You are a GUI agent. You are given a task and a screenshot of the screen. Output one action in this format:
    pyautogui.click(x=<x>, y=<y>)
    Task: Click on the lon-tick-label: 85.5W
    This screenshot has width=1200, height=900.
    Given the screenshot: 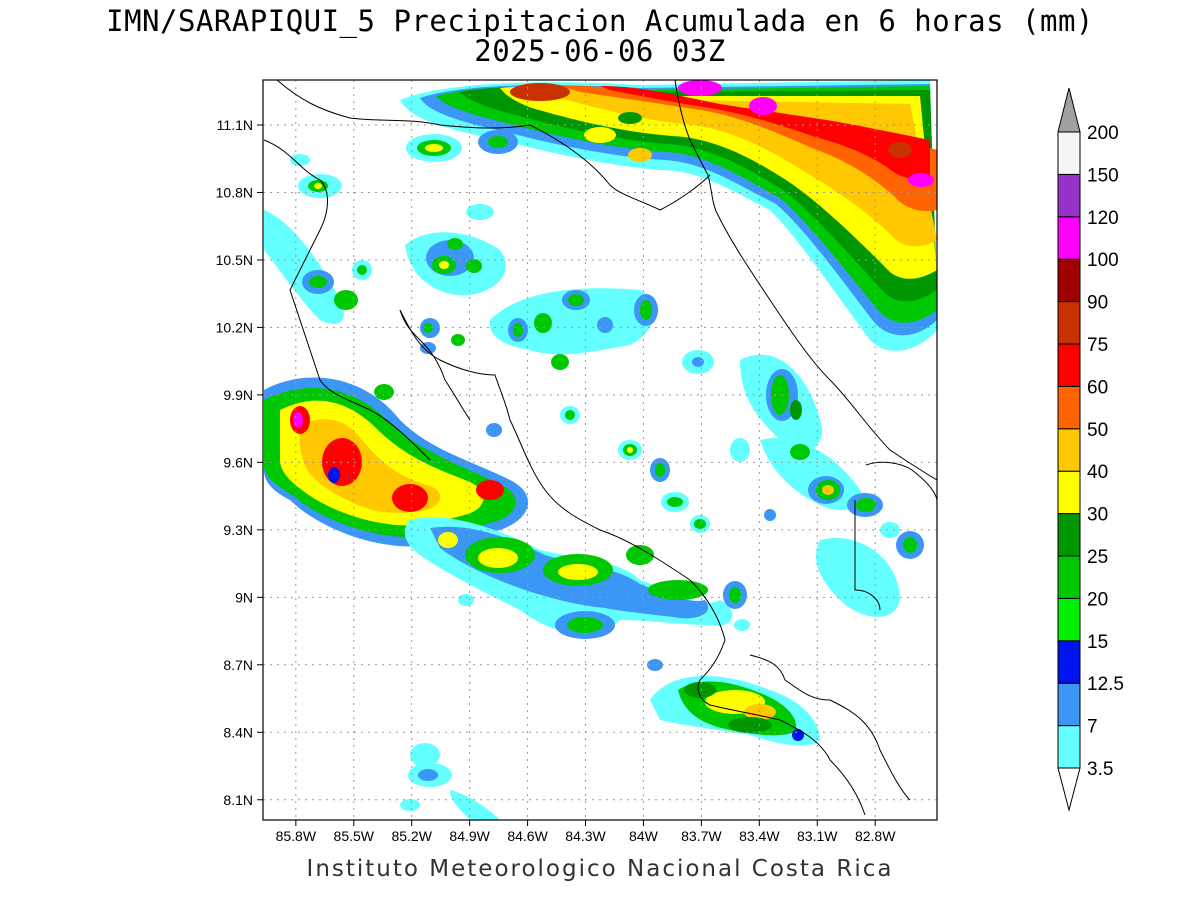 What is the action you would take?
    pyautogui.click(x=354, y=836)
    